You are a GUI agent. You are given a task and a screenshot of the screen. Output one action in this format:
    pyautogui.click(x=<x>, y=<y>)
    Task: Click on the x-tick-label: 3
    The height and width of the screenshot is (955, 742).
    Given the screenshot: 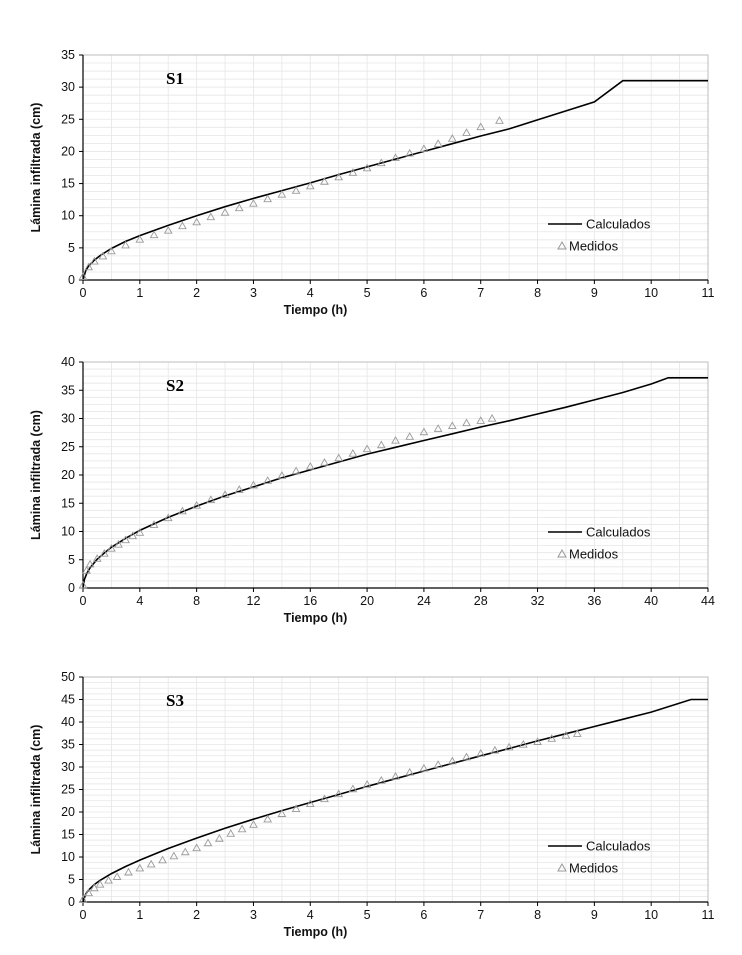 What is the action you would take?
    pyautogui.click(x=253, y=915)
    